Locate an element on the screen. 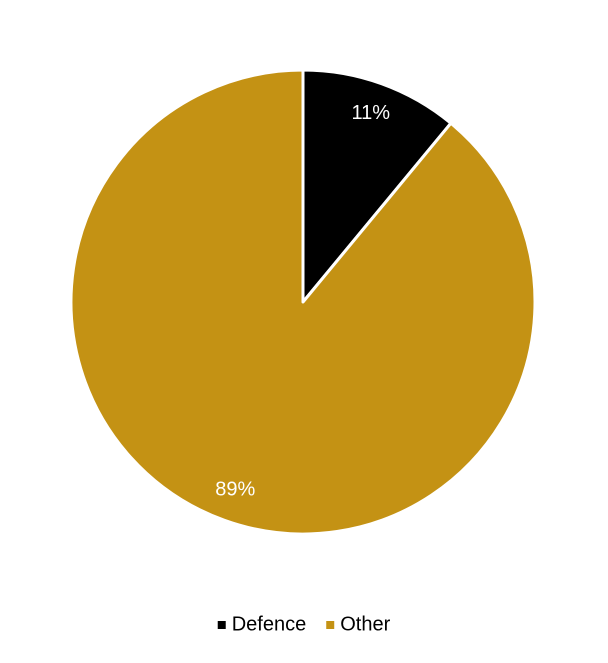 The width and height of the screenshot is (608, 663). data-label: 89% is located at coordinates (235, 489).